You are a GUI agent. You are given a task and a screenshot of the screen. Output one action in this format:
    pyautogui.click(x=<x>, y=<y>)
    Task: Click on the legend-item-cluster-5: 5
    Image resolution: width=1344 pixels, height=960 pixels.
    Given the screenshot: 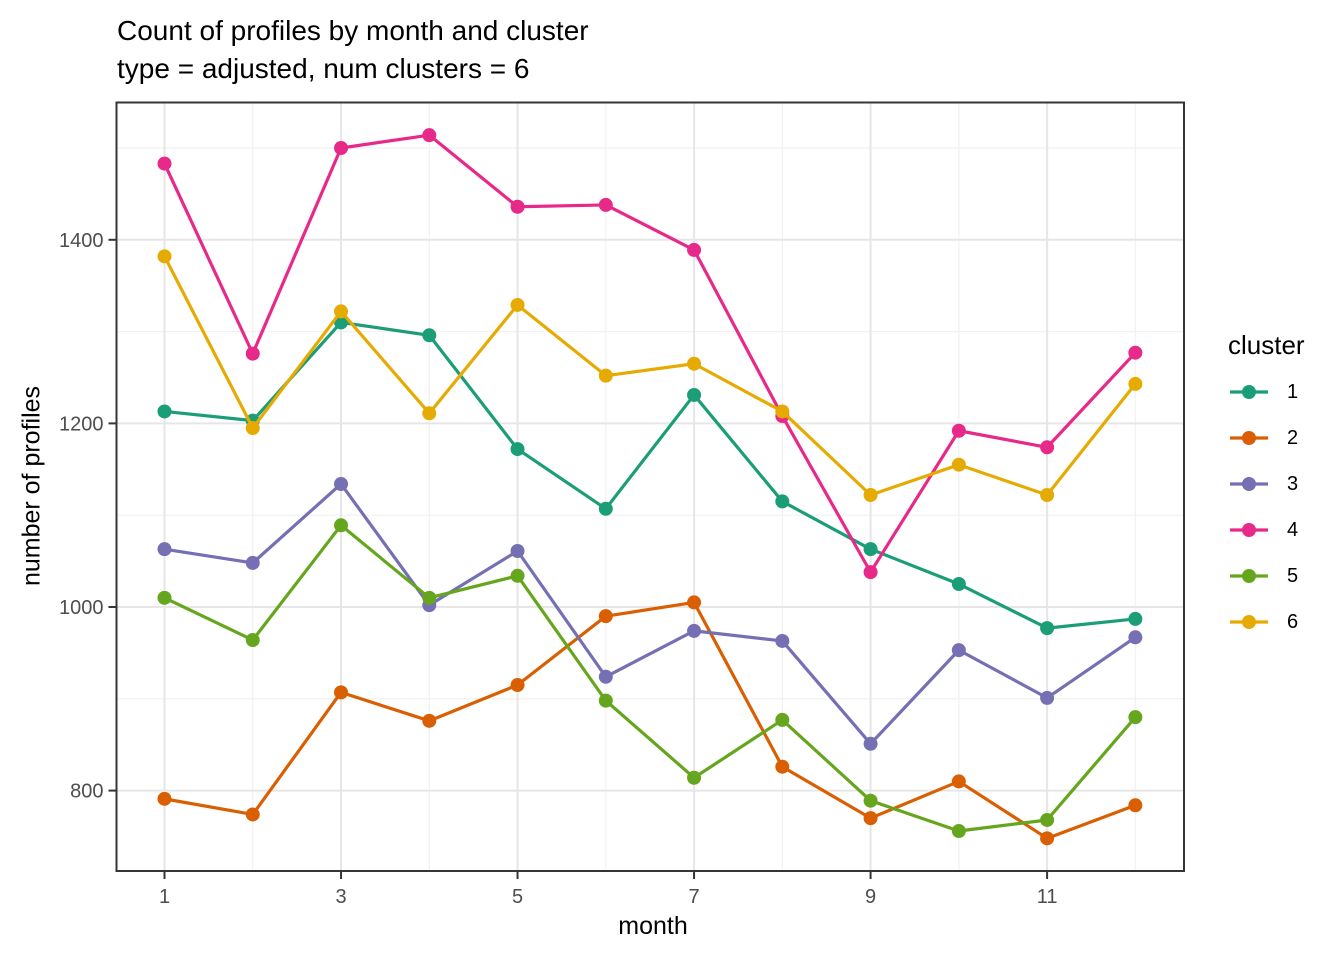 What is the action you would take?
    pyautogui.click(x=1266, y=576)
    